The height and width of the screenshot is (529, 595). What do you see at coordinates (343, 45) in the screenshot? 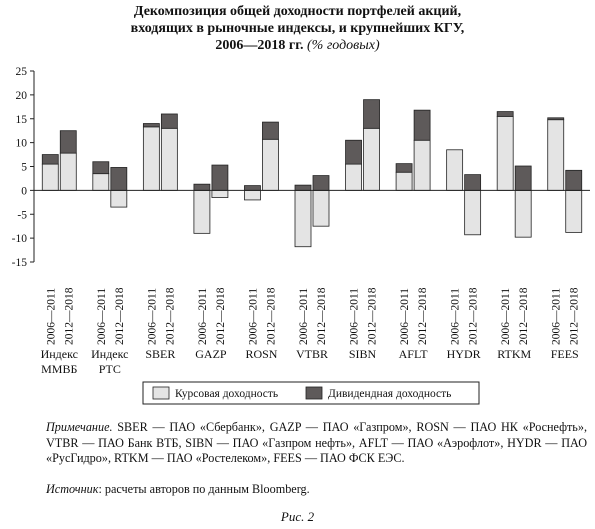
I see `title-unit: (% годовых)` at bounding box center [343, 45].